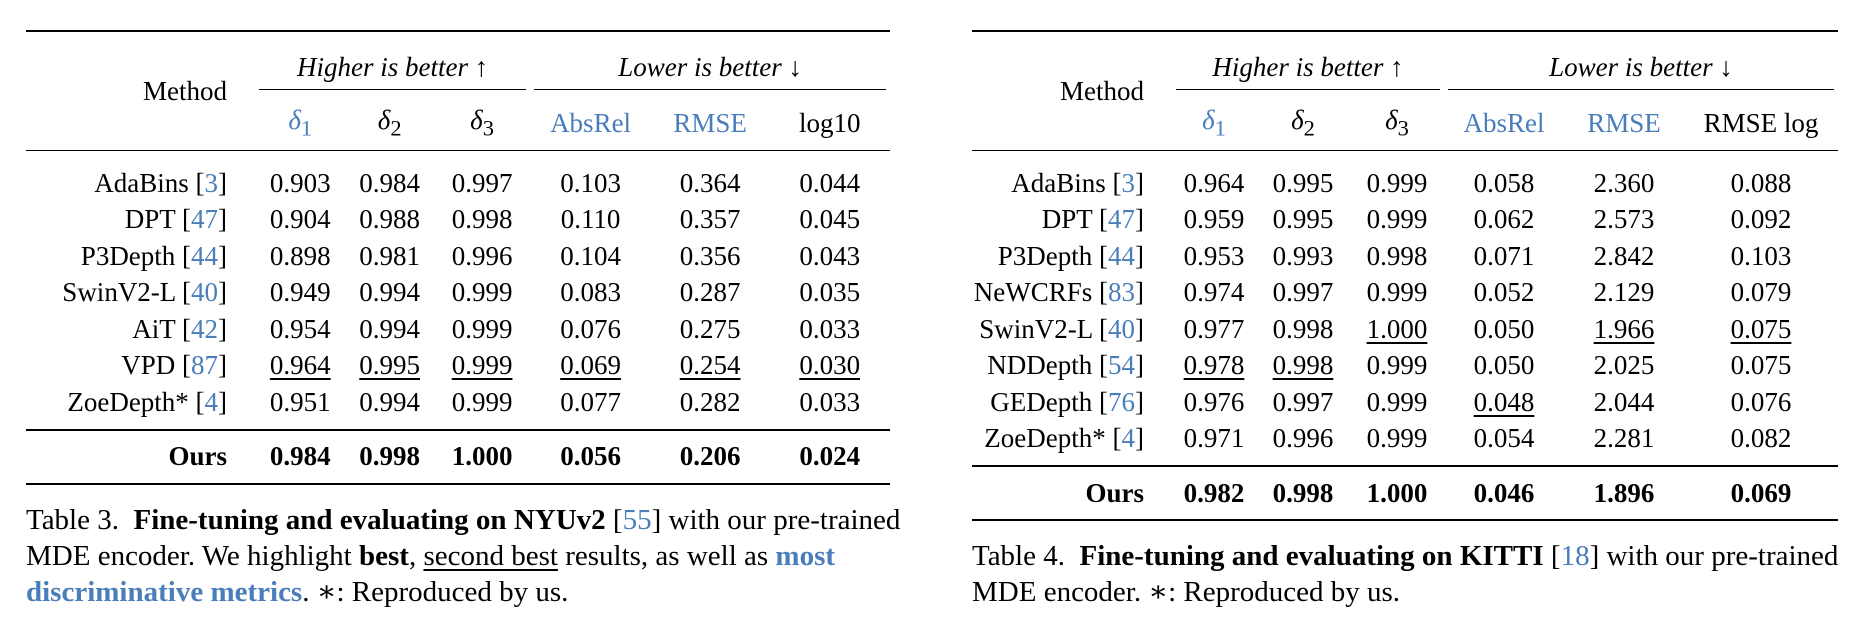 The width and height of the screenshot is (1864, 634). What do you see at coordinates (396, 127) in the screenshot?
I see `delta-subscript: 2` at bounding box center [396, 127].